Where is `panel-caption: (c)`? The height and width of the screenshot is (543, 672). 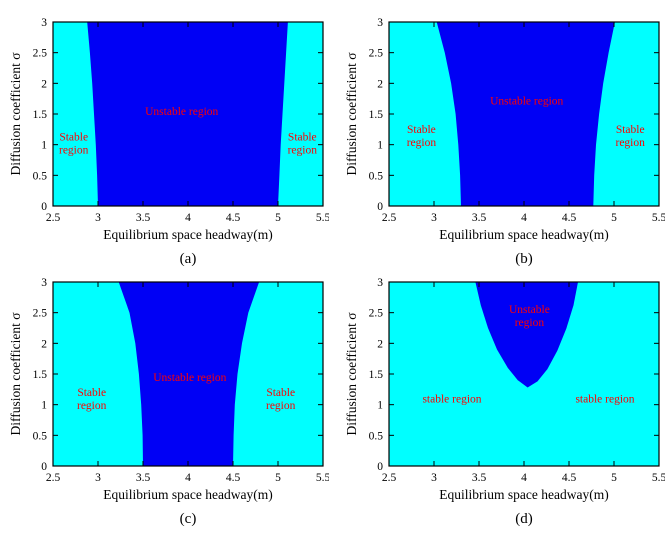
panel-caption: (c) is located at coordinates (188, 519).